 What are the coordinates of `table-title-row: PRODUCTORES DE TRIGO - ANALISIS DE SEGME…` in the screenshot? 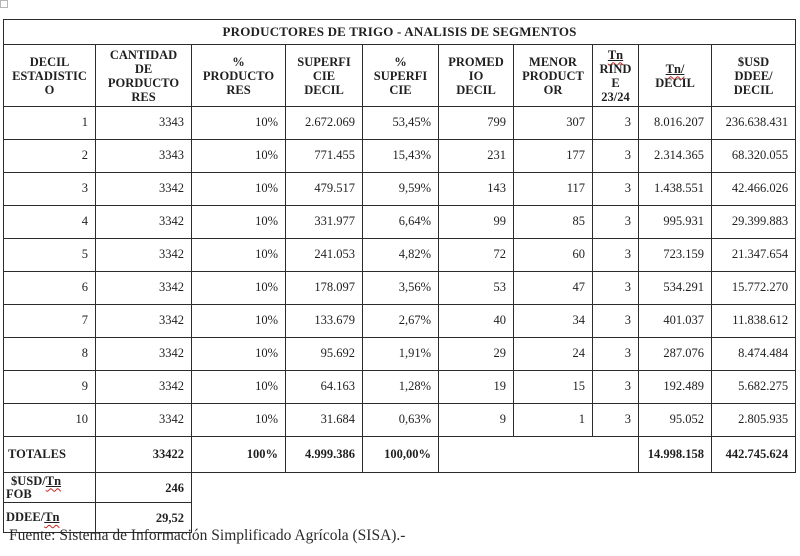 It's located at (399, 32).